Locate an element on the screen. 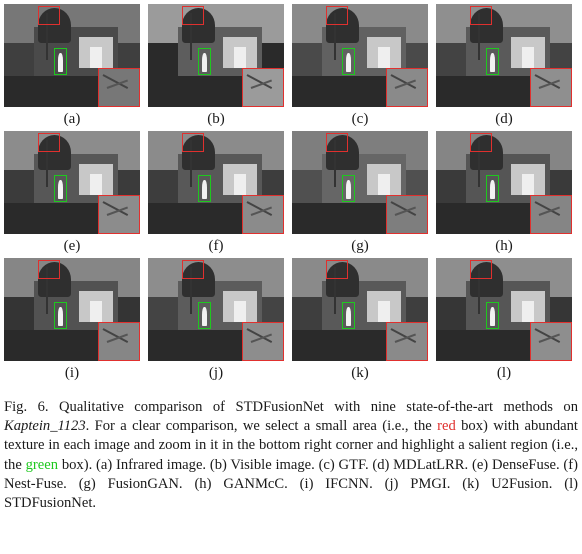  panel: (c) is located at coordinates (360, 66).